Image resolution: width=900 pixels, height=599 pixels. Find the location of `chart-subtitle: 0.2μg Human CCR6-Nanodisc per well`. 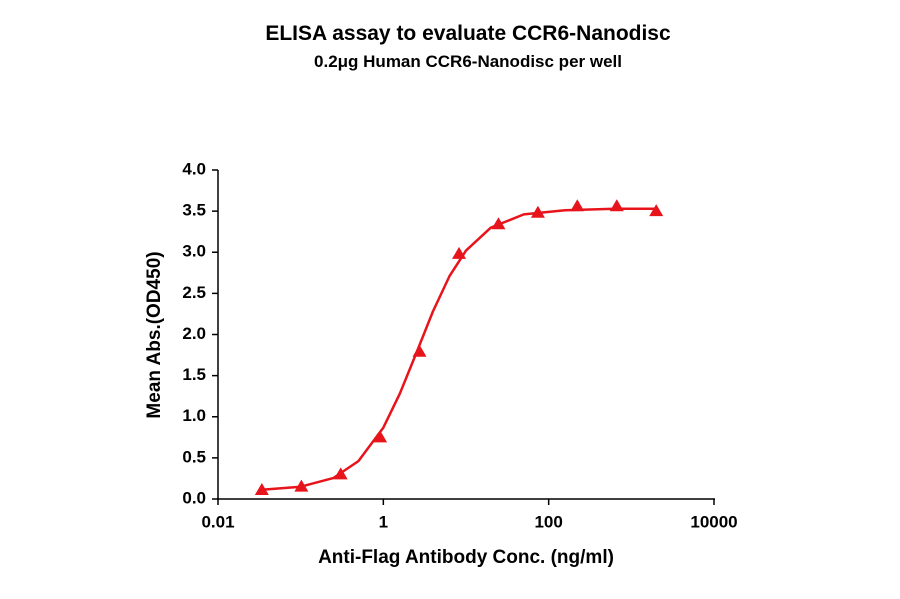

chart-subtitle: 0.2μg Human CCR6-Nanodisc per well is located at coordinates (468, 61).